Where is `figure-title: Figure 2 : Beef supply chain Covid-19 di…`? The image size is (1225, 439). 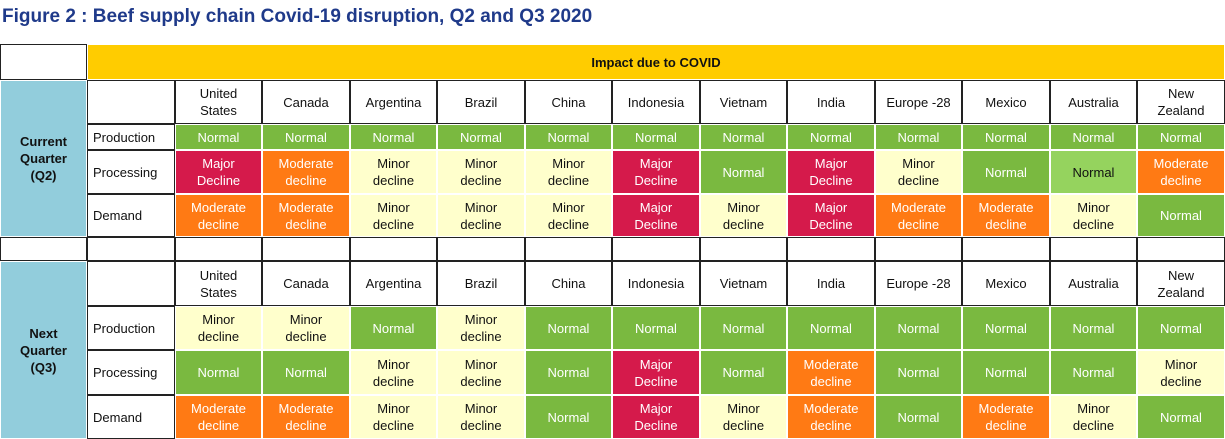 figure-title: Figure 2 : Beef supply chain Covid-19 di… is located at coordinates (297, 16).